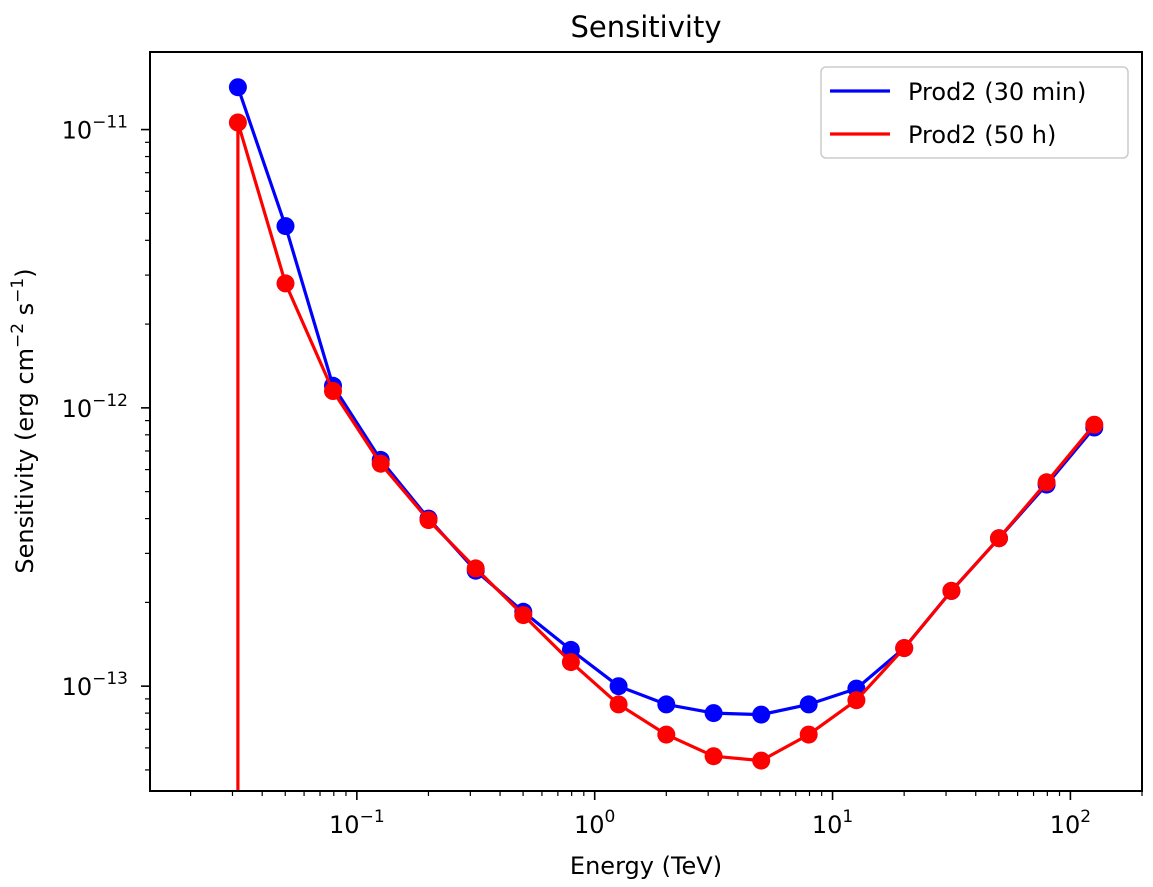 This screenshot has height=887, width=1153. What do you see at coordinates (357, 823) in the screenshot?
I see `x-tick-label-1: 10⁻¹` at bounding box center [357, 823].